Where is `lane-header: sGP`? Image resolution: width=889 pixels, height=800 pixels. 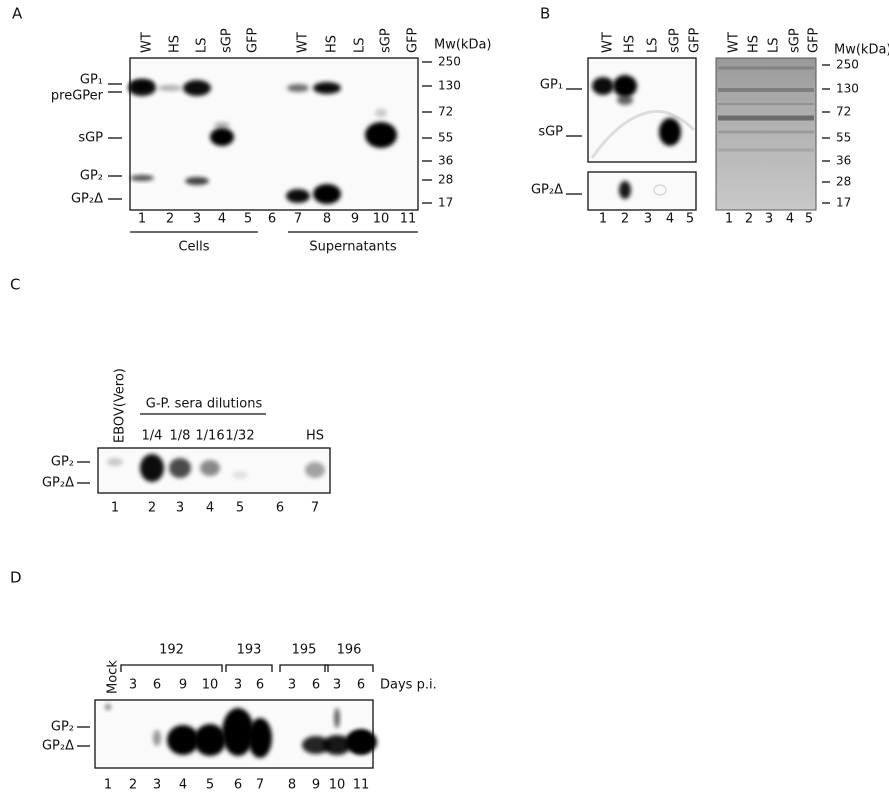 lane-header: sGP is located at coordinates (227, 40).